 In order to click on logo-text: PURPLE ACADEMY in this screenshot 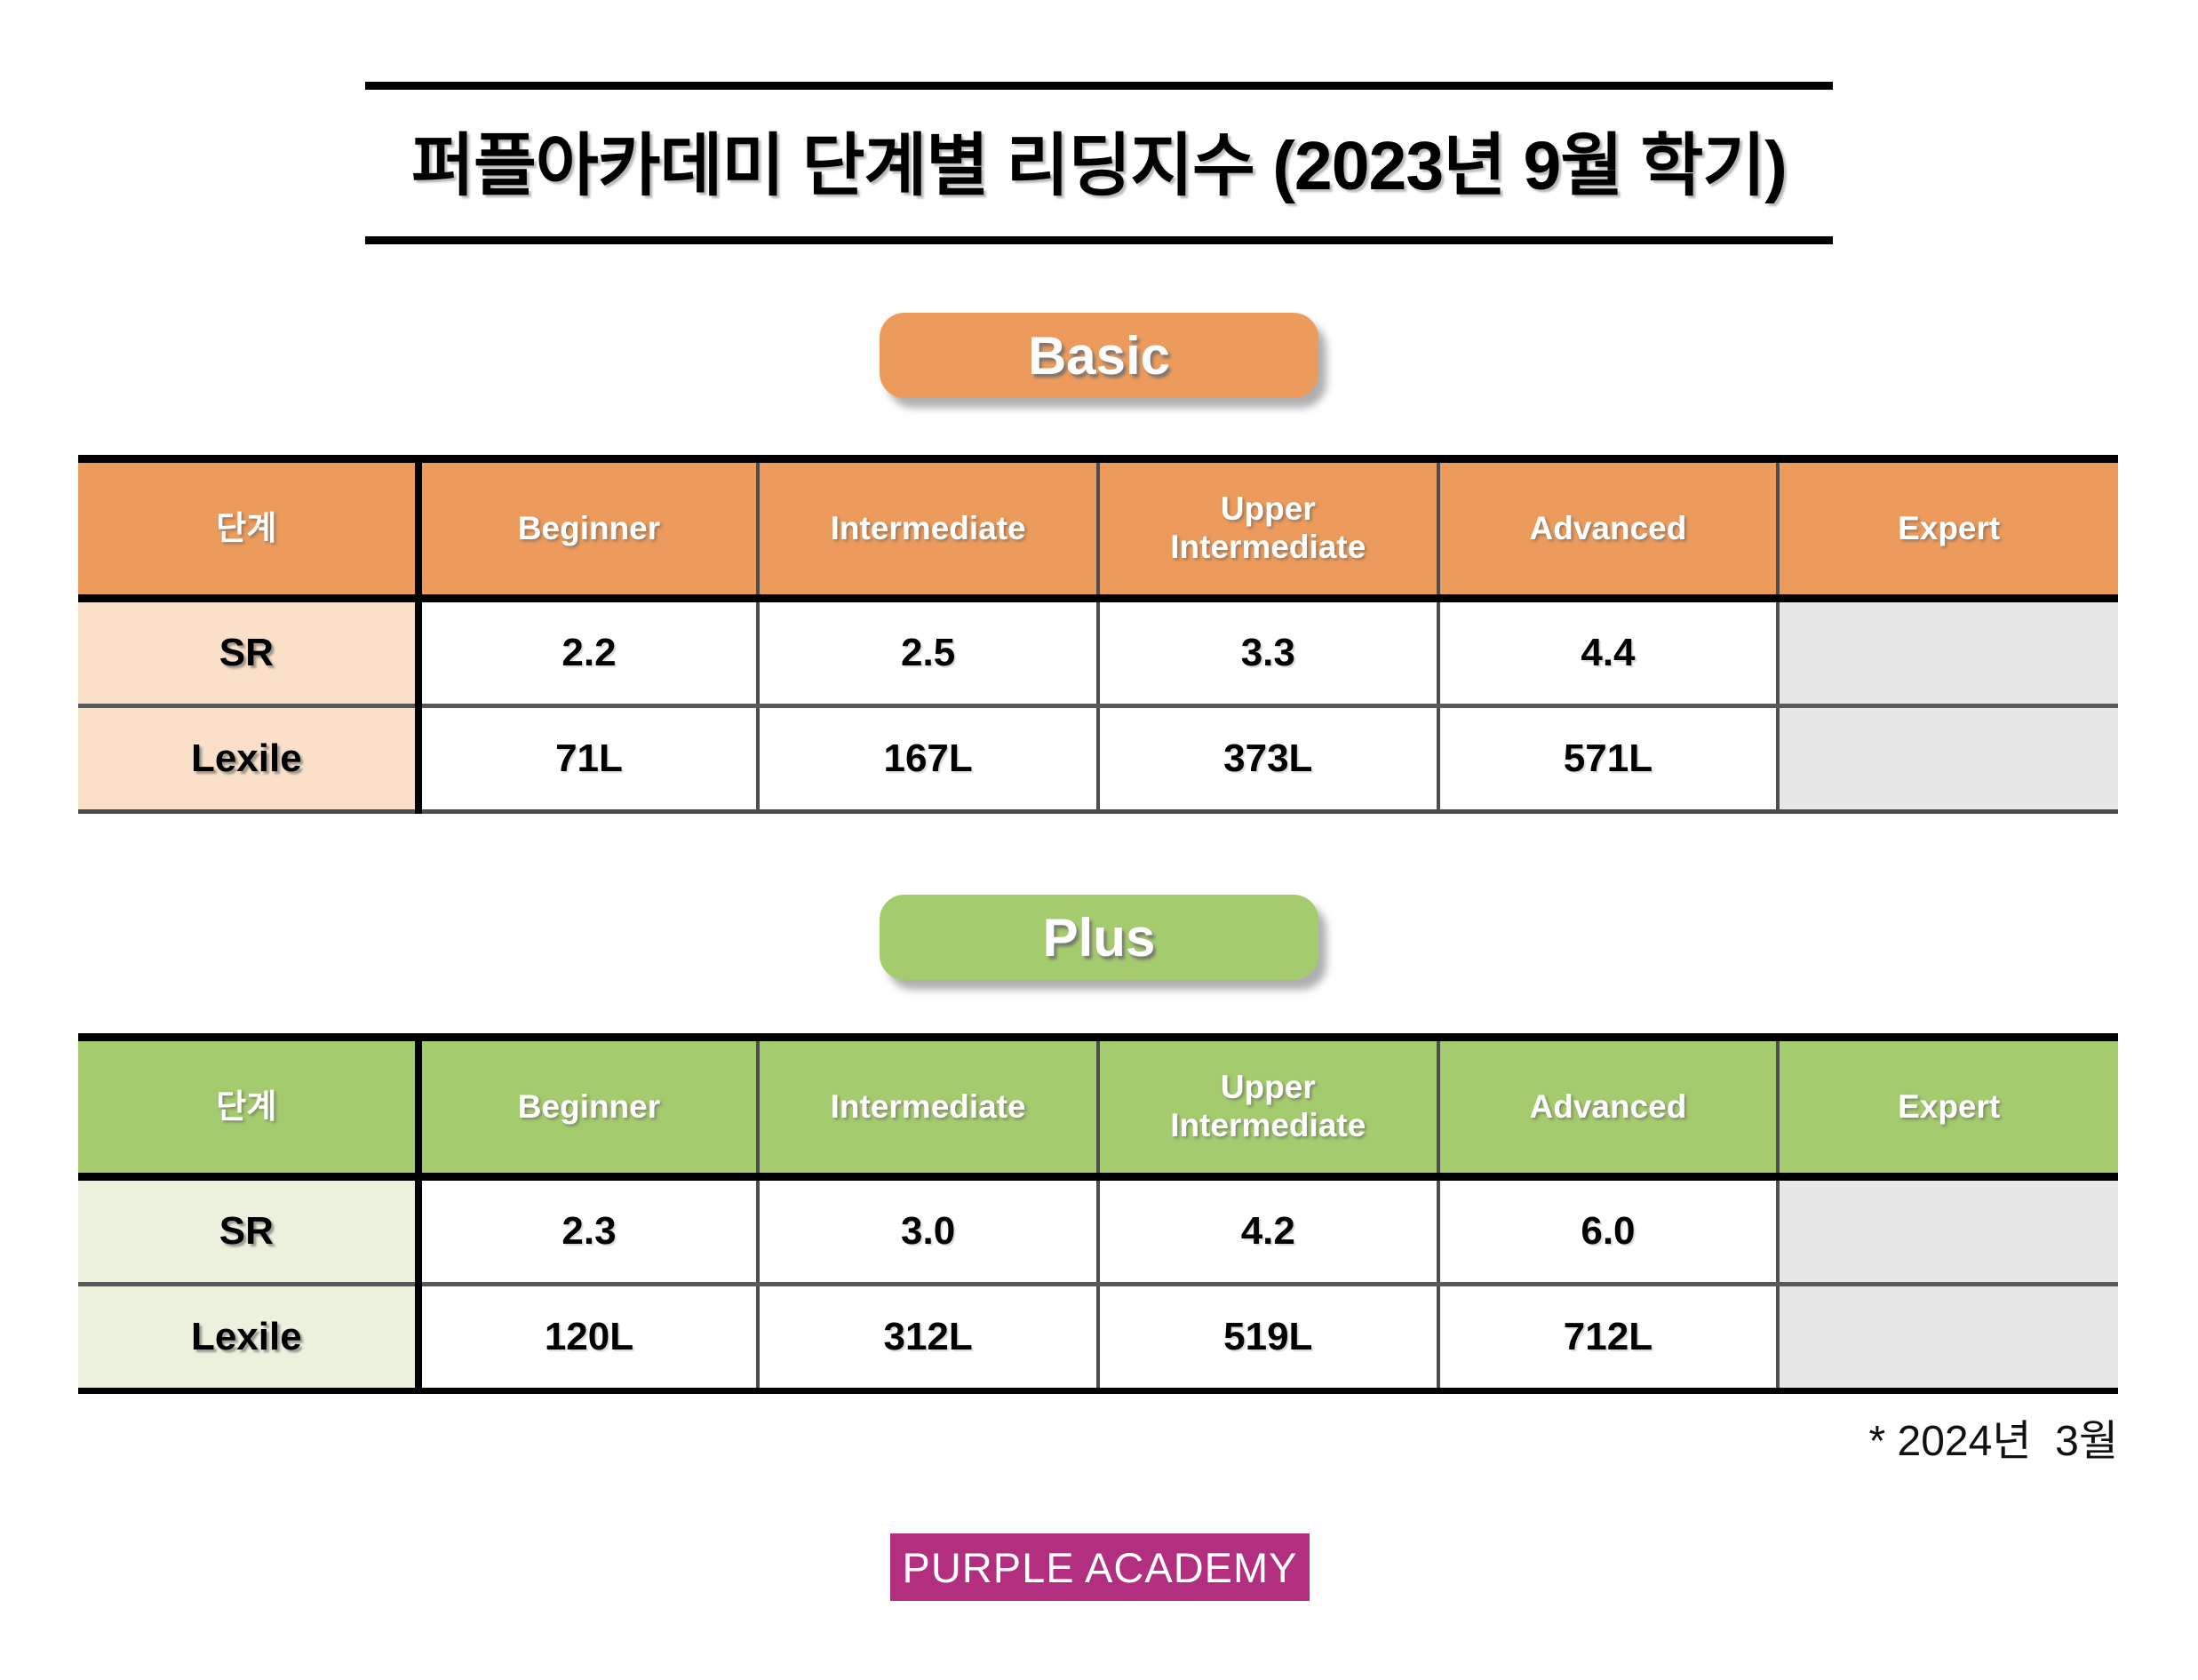, I will do `click(1100, 1567)`.